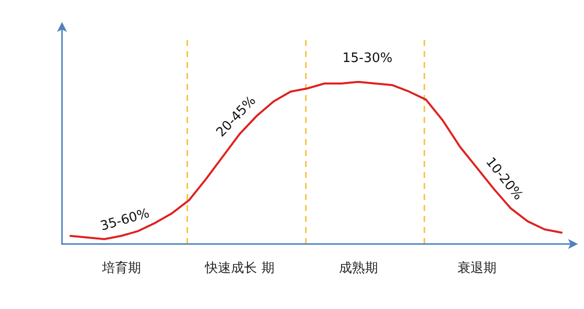 The image size is (584, 309). I want to click on x-tick-label: 培育期, so click(120, 268).